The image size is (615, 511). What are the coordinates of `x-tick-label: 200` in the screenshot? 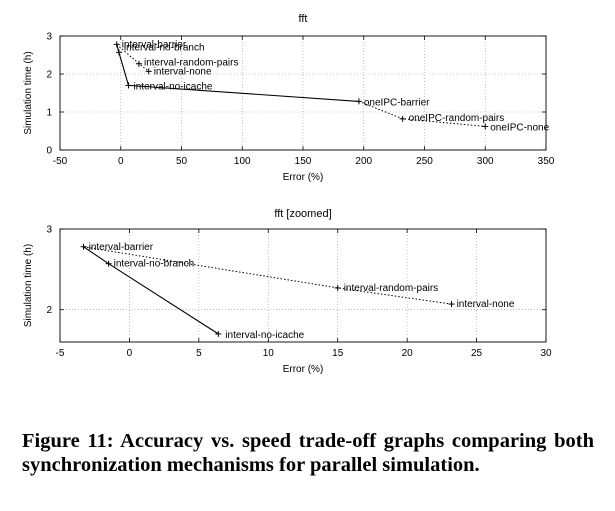 It's located at (363, 161).